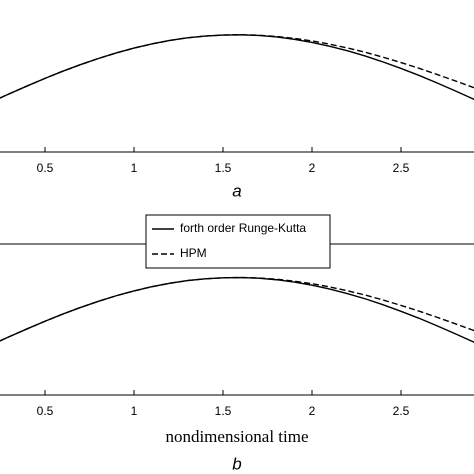  Describe the element at coordinates (236, 190) in the screenshot. I see `panel-caption: a` at that location.